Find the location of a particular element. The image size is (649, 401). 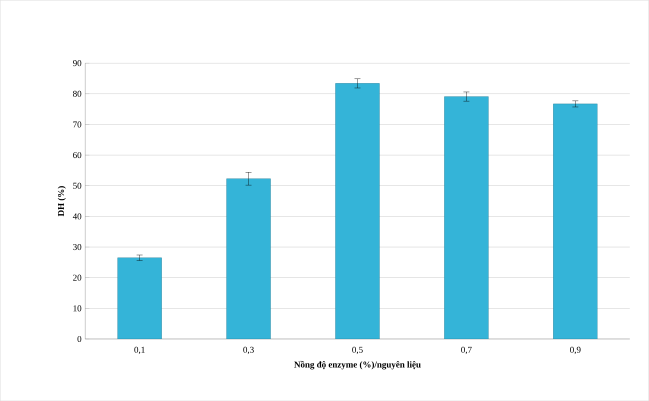

y-tick-label: 10 is located at coordinates (77, 308).